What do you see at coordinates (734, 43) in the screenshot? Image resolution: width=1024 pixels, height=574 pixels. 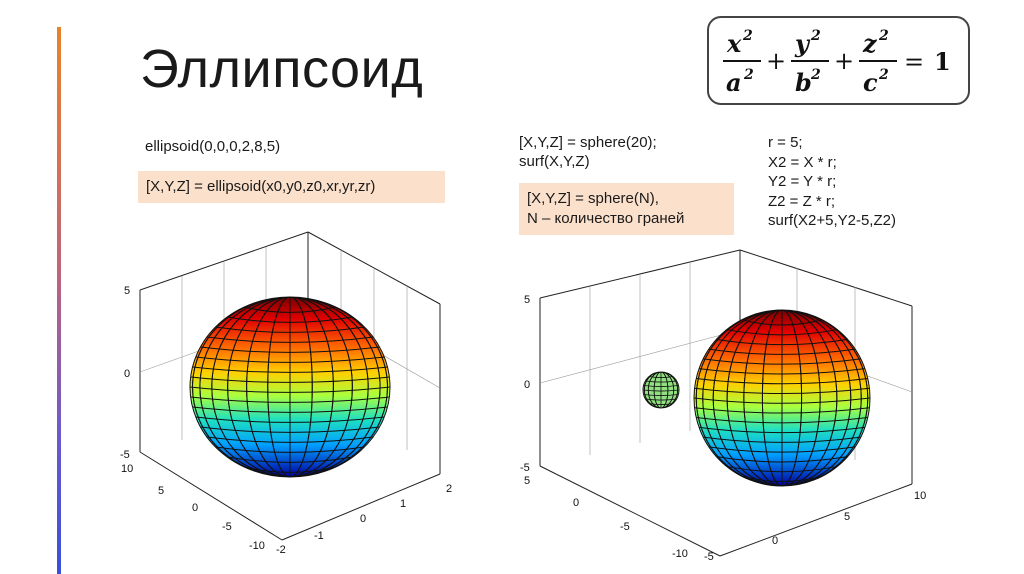 I see `term-1-numerator: x` at bounding box center [734, 43].